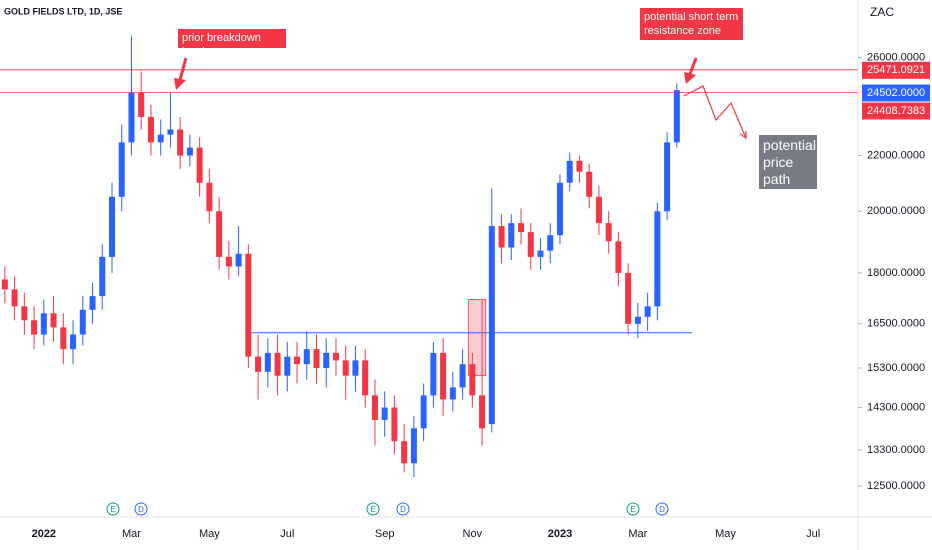  I want to click on y-tick-label: 15300.0000, so click(896, 368).